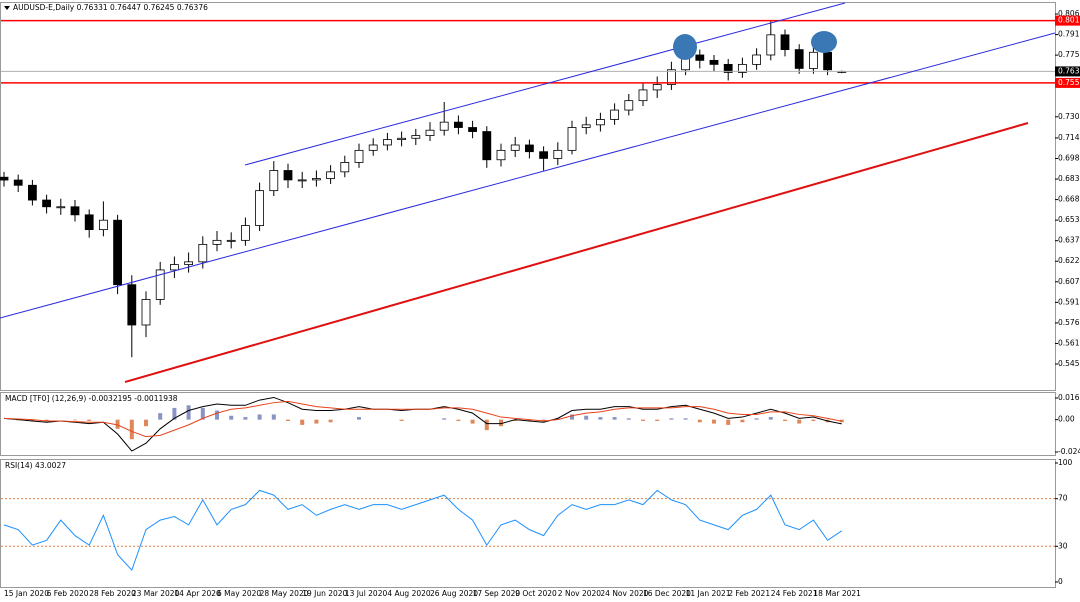 The height and width of the screenshot is (602, 1080). Describe the element at coordinates (92, 7) in the screenshot. I see `last-open: 0.76331` at that location.